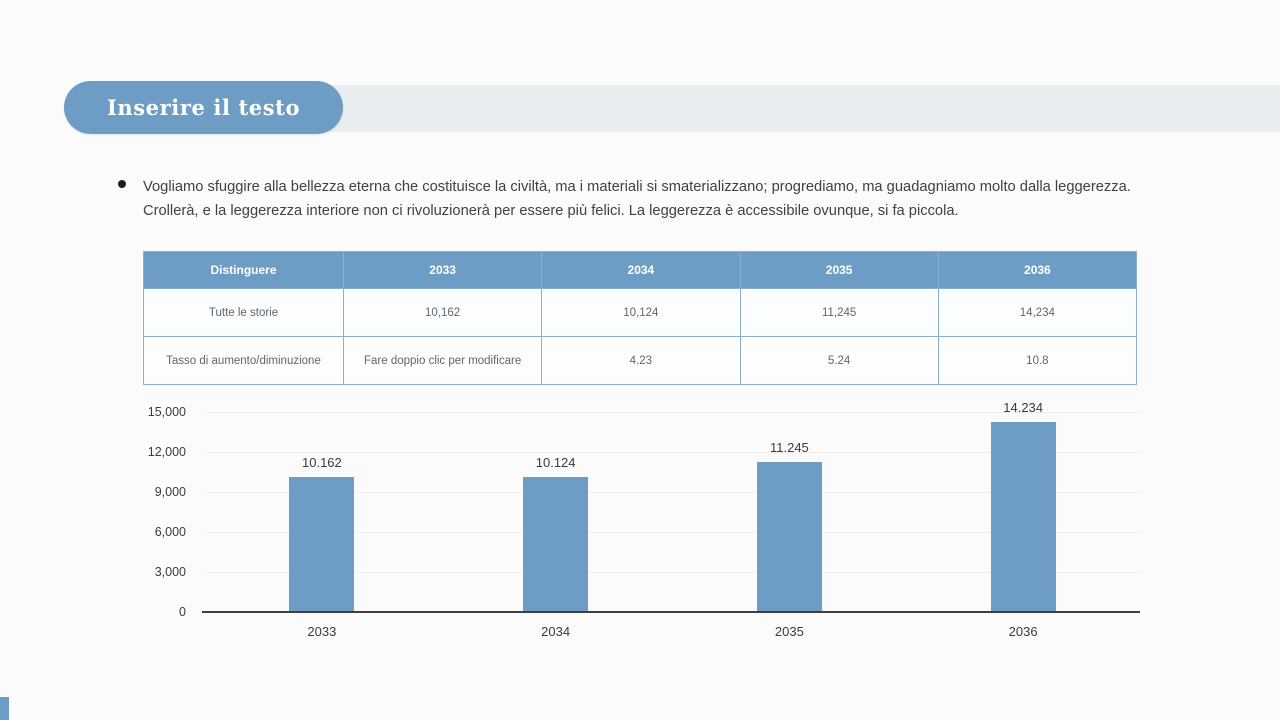 Image resolution: width=1280 pixels, height=720 pixels. Describe the element at coordinates (166, 412) in the screenshot. I see `y-tick-label: 15,000` at that location.